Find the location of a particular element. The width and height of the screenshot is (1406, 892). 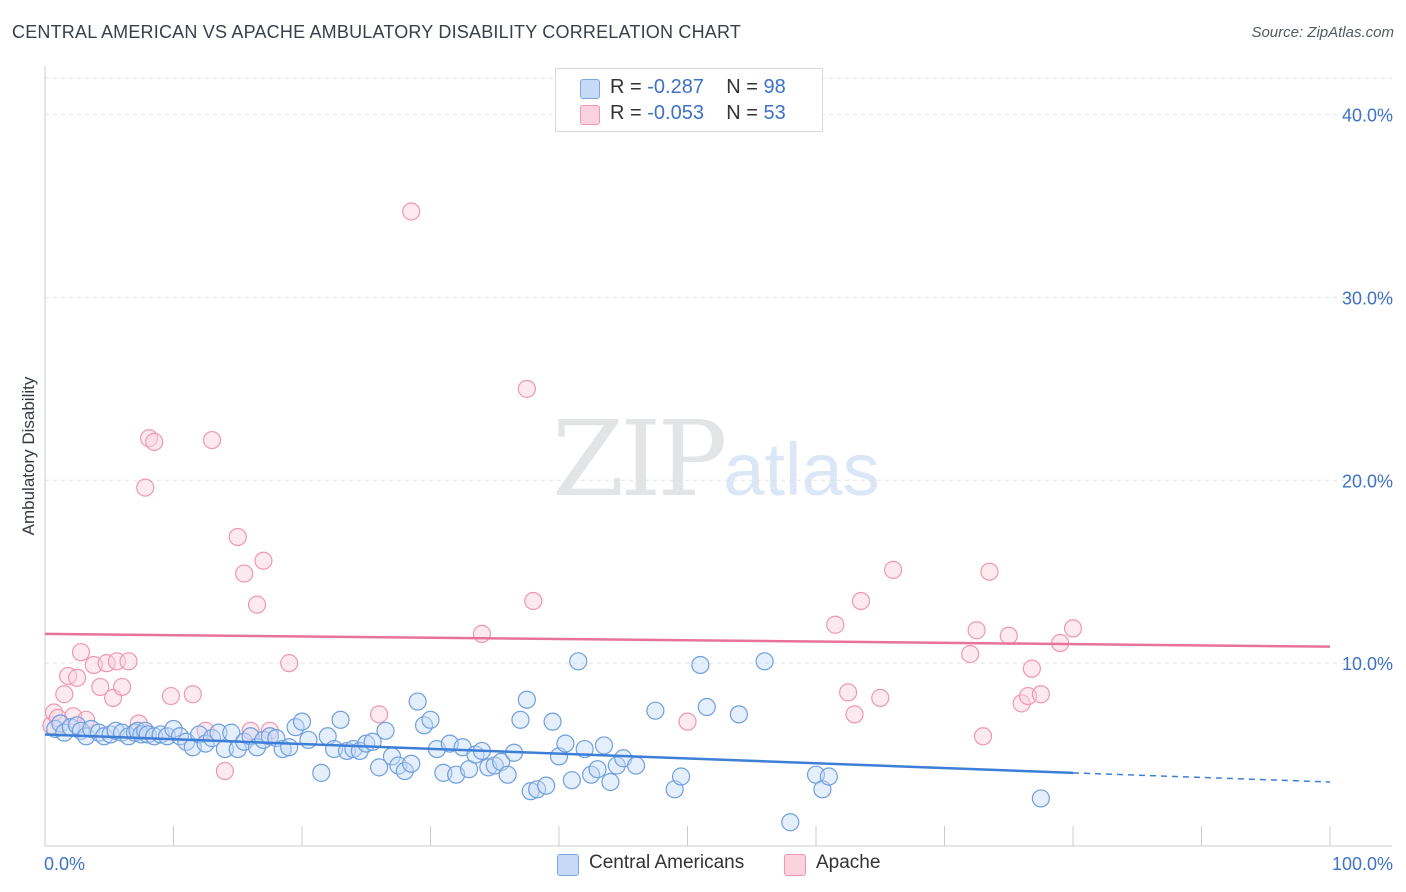

legend-n-label: N = is located at coordinates (742, 113).